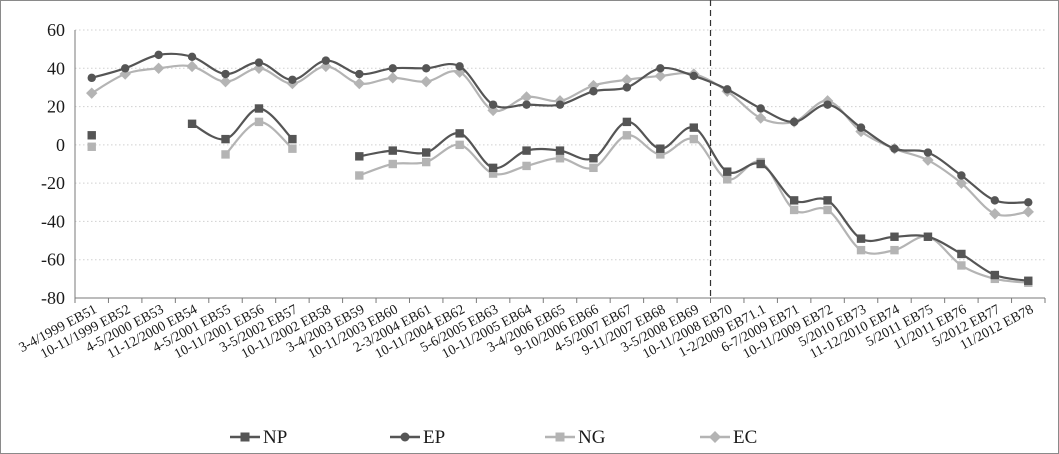 The width and height of the screenshot is (1059, 454). What do you see at coordinates (575, 437) in the screenshot?
I see `legend-item-ng: NG` at bounding box center [575, 437].